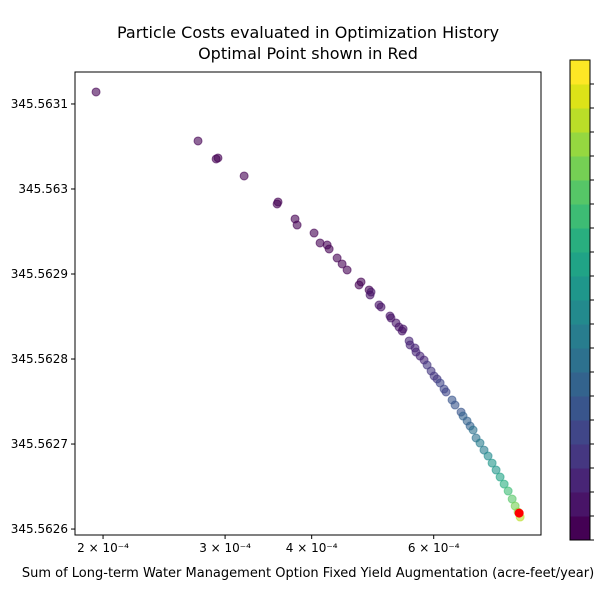 Image resolution: width=600 pixels, height=600 pixels. What do you see at coordinates (39, 359) in the screenshot?
I see `y-tick-label: 345.5628` at bounding box center [39, 359].